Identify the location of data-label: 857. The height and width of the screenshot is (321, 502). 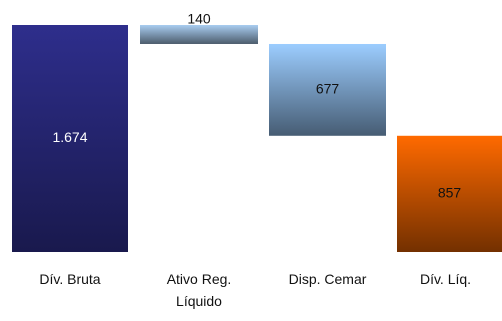
(450, 193).